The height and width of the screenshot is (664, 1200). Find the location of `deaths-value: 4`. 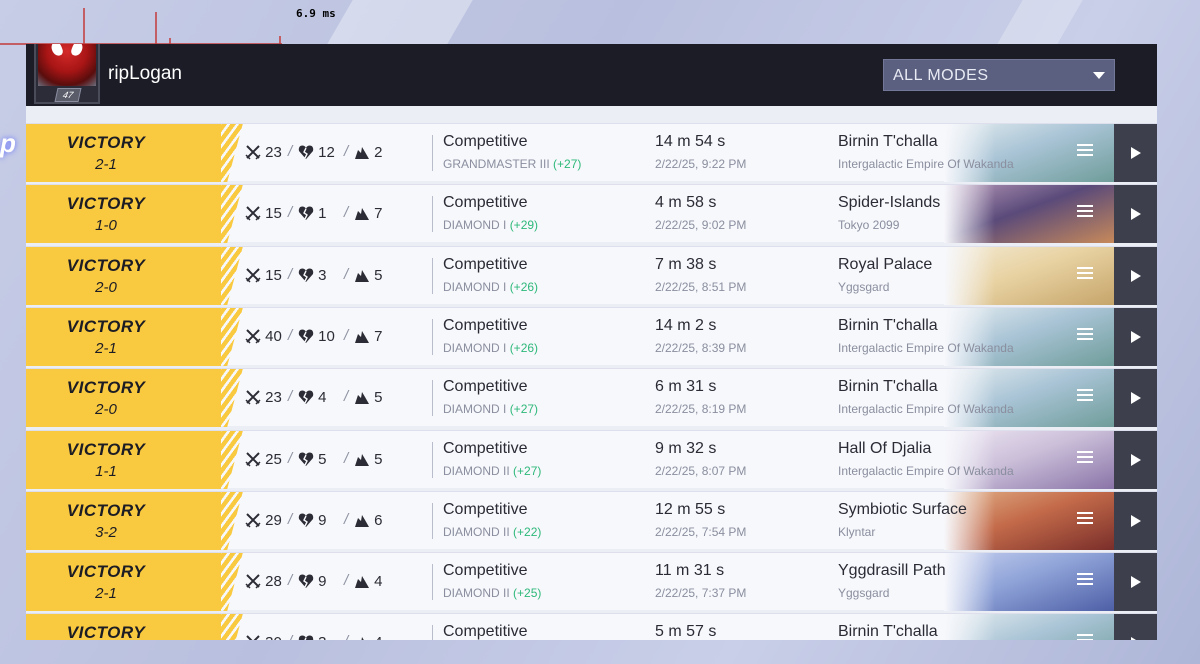

deaths-value: 4 is located at coordinates (322, 398).